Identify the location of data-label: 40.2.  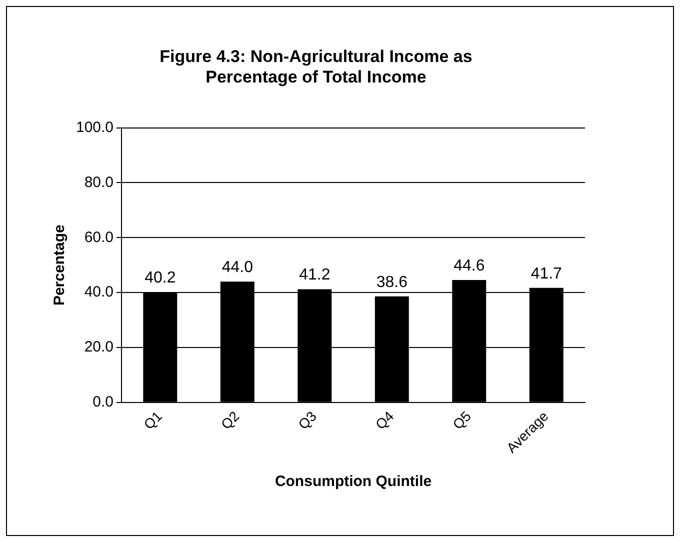
(160, 277).